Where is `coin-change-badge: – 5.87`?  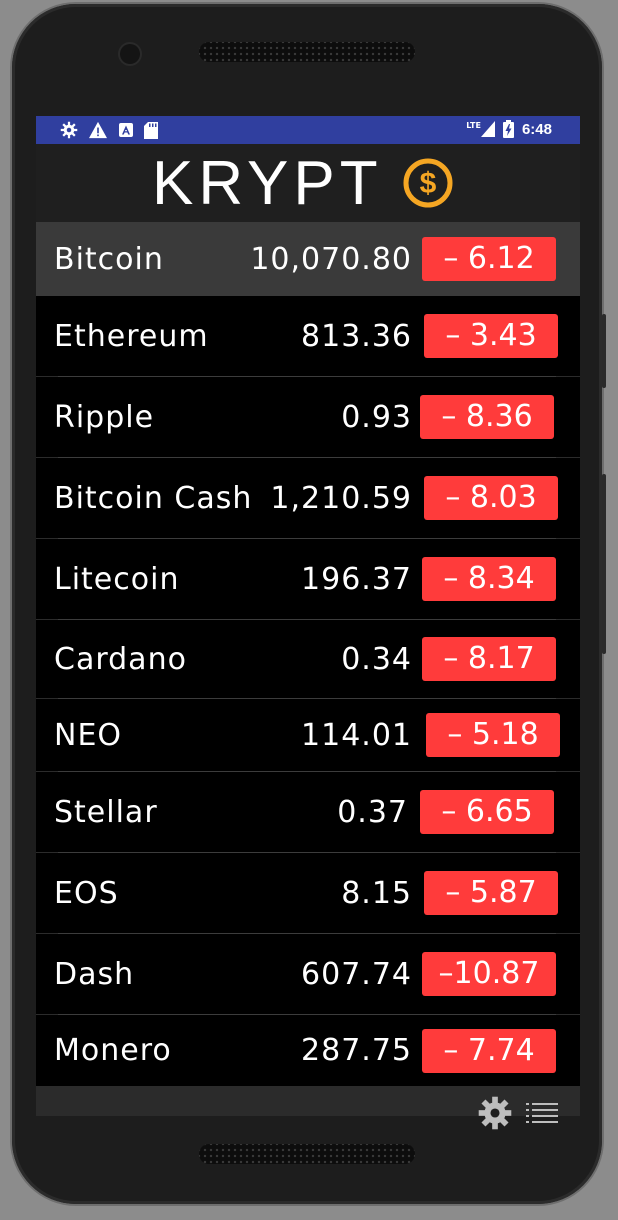 coin-change-badge: – 5.87 is located at coordinates (491, 893).